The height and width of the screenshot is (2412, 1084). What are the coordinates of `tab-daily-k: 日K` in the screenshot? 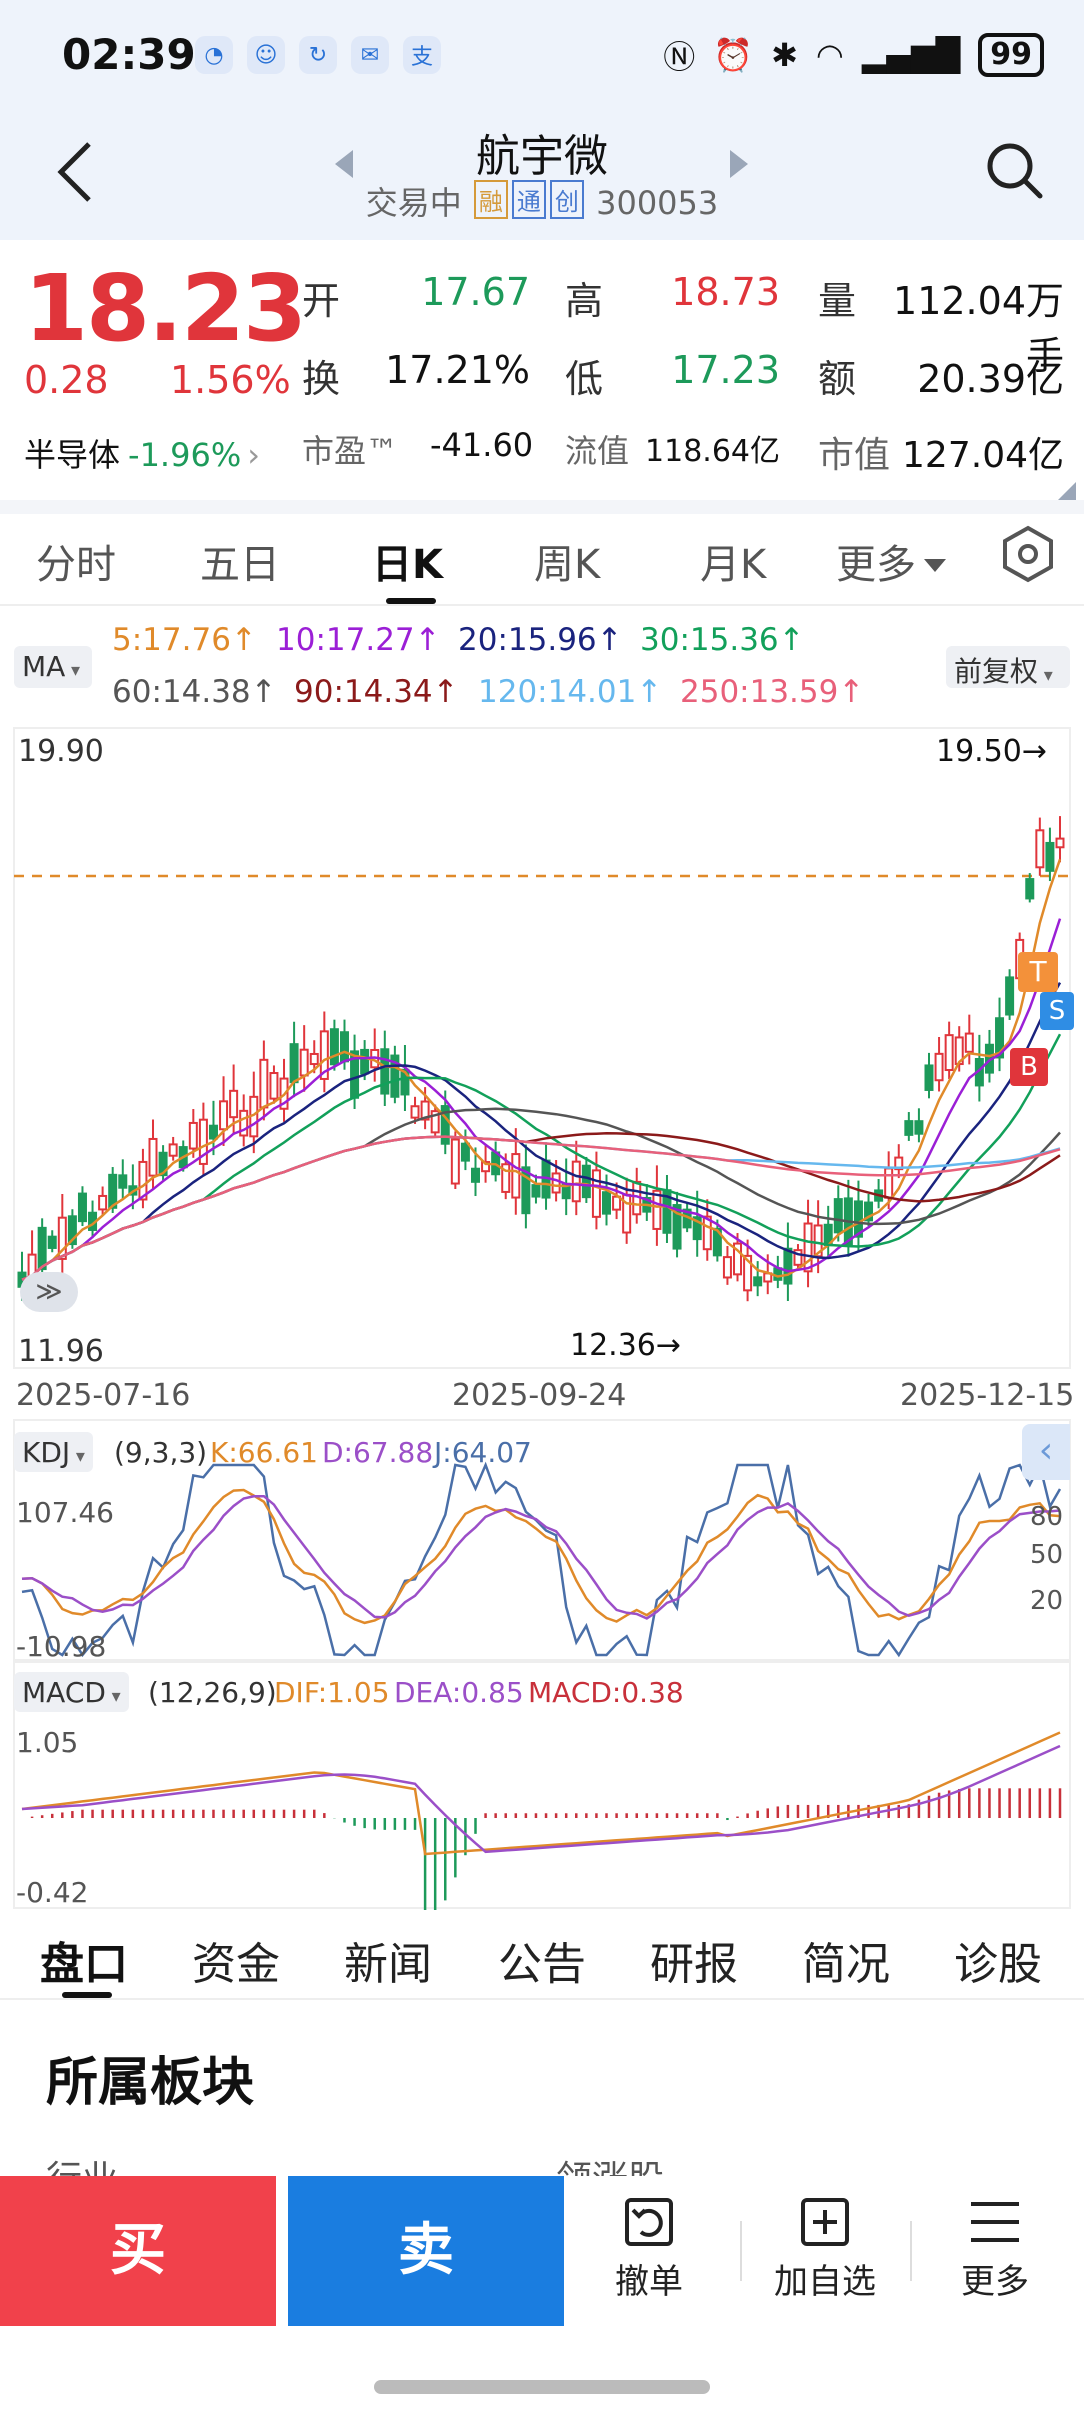 It's located at (407, 565).